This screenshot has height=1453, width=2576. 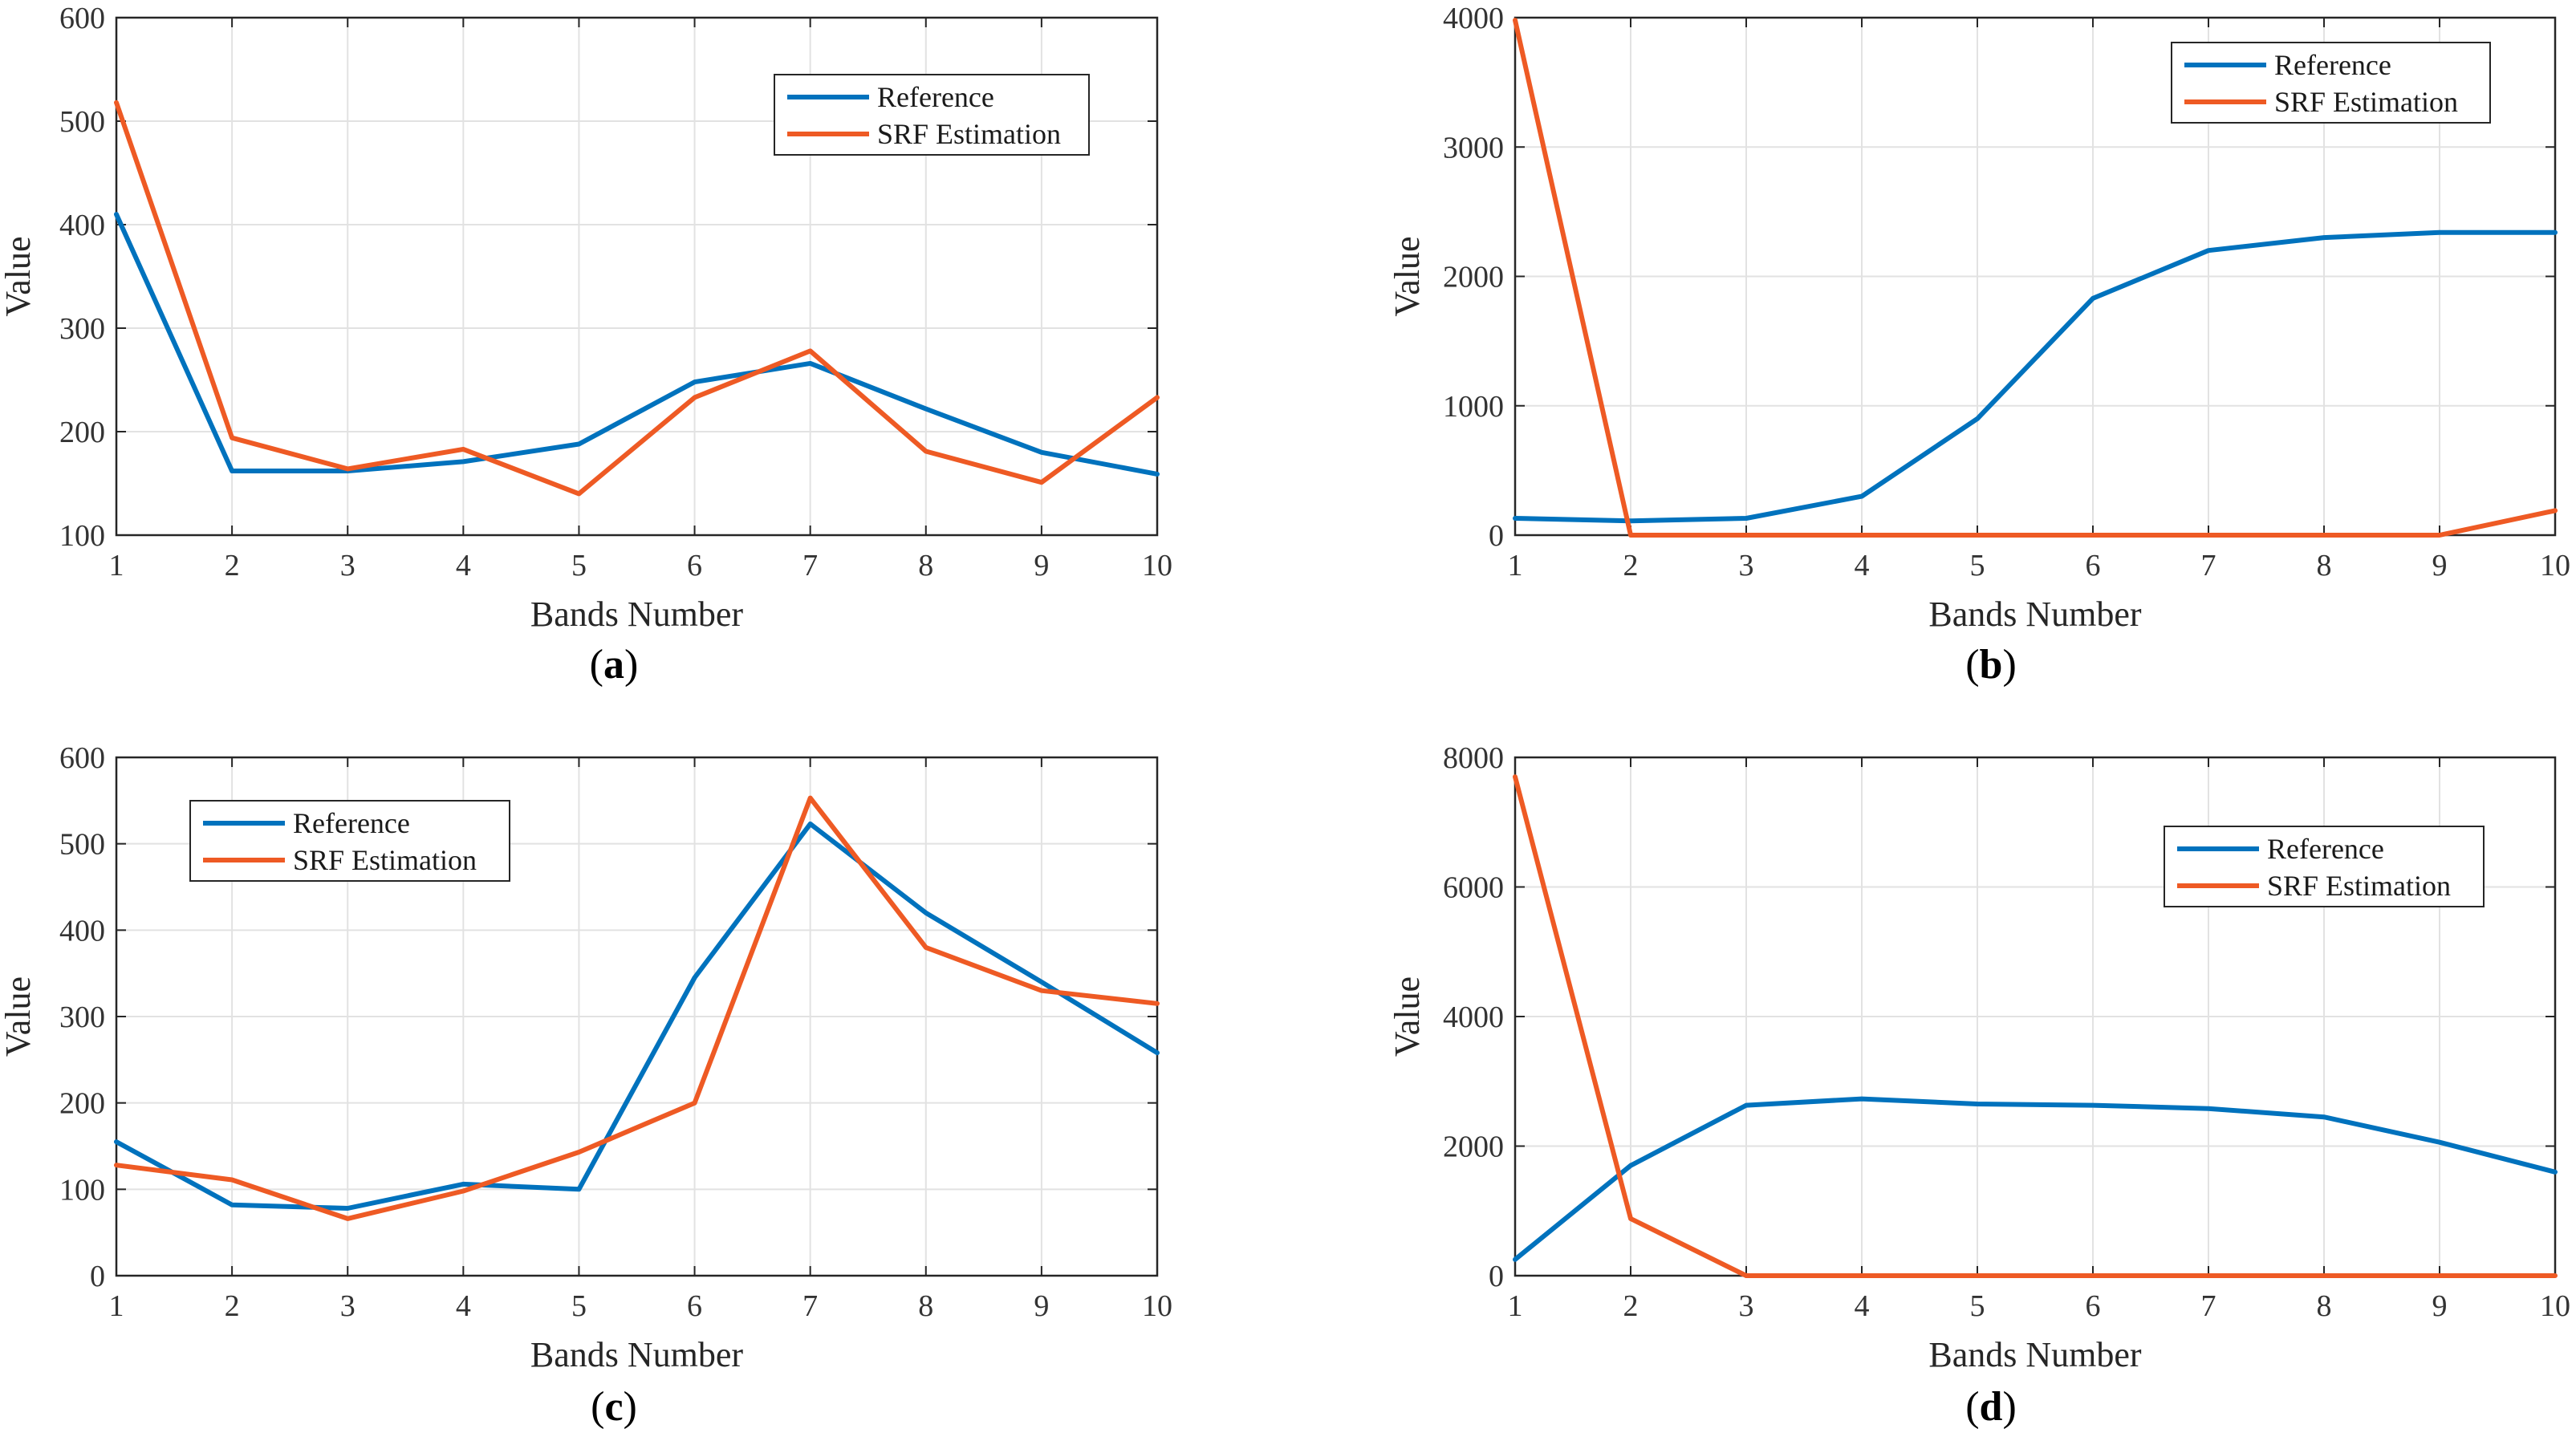 What do you see at coordinates (1991, 1407) in the screenshot?
I see `caption-letter: d` at bounding box center [1991, 1407].